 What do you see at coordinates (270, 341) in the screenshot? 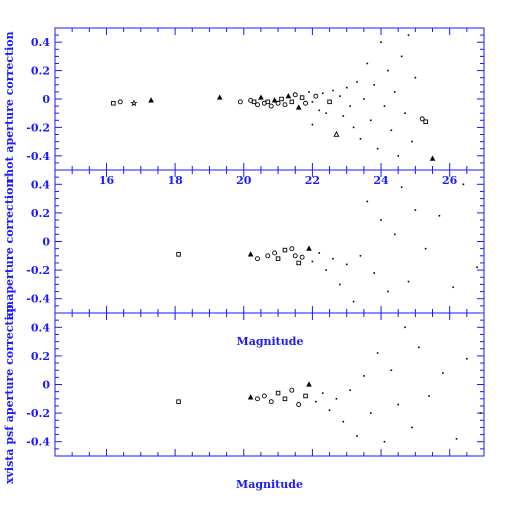
I see `middle-magnitude-annotation: Magnitude` at bounding box center [270, 341].